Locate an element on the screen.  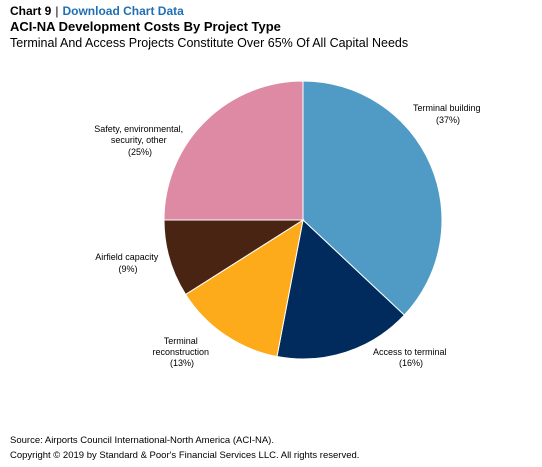
pie-slice-access-to-terminal is located at coordinates (341, 289).